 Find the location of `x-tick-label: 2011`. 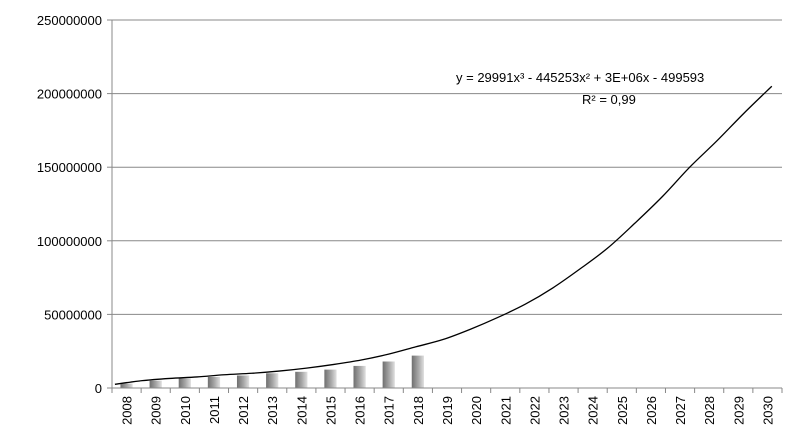

x-tick-label: 2011 is located at coordinates (214, 410).